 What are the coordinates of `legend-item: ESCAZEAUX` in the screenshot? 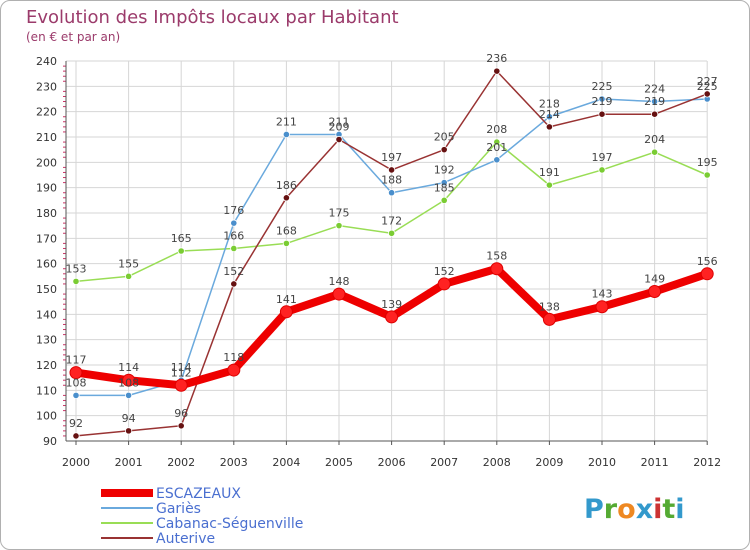 It's located at (171, 494).